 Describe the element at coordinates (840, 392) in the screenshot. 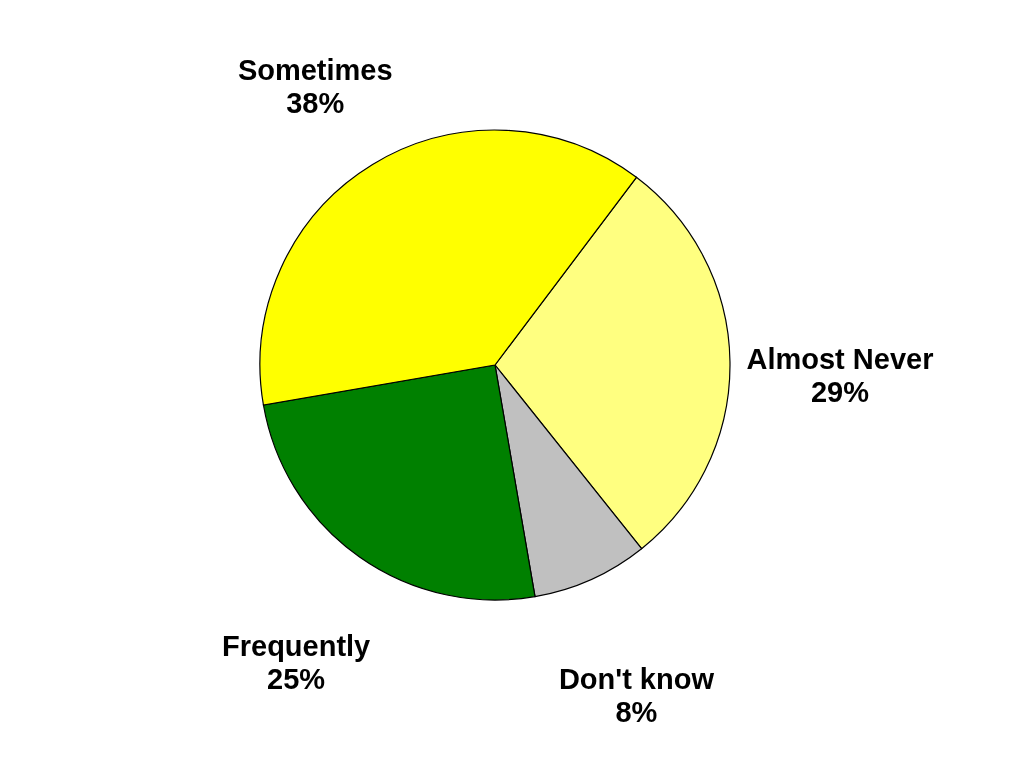

I see `data-label: 29%` at that location.